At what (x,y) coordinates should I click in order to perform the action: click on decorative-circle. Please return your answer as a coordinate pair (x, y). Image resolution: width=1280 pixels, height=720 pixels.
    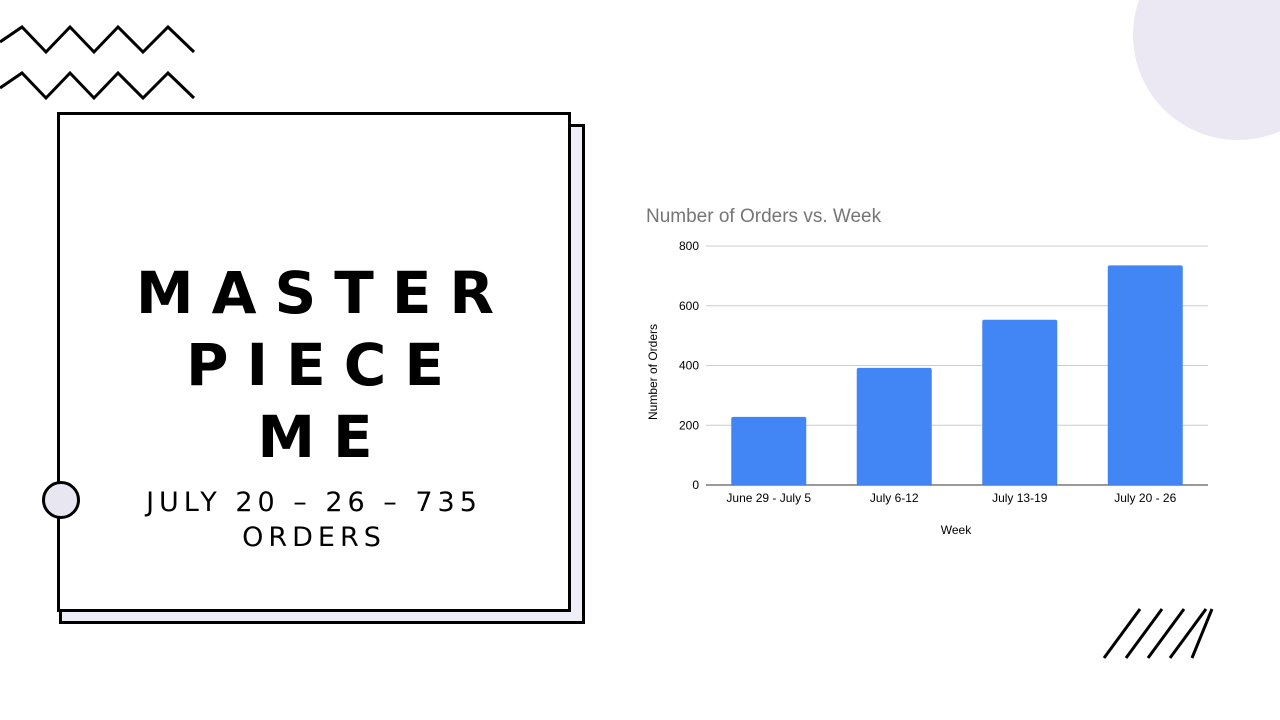
    Looking at the image, I should click on (1206, 70).